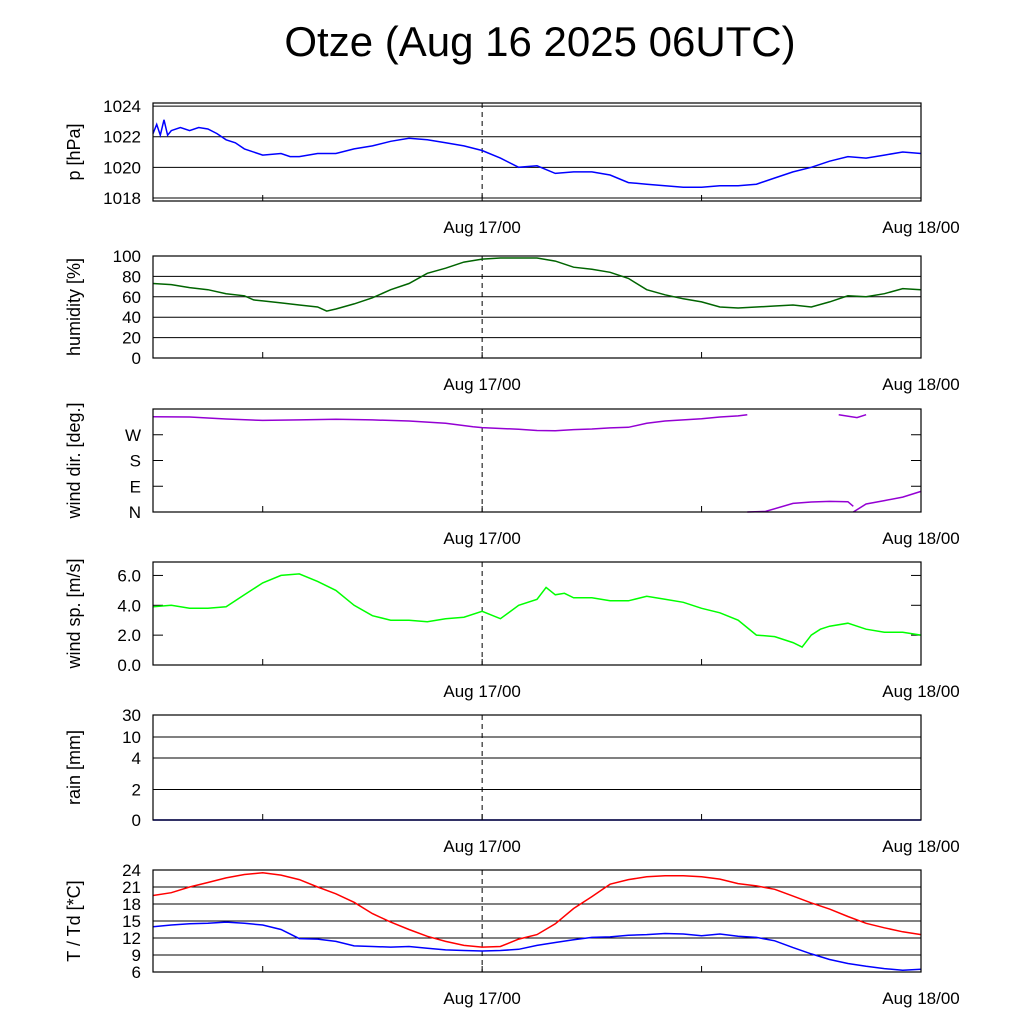 The image size is (1024, 1024). What do you see at coordinates (131, 276) in the screenshot?
I see `y-tick-label: 80` at bounding box center [131, 276].